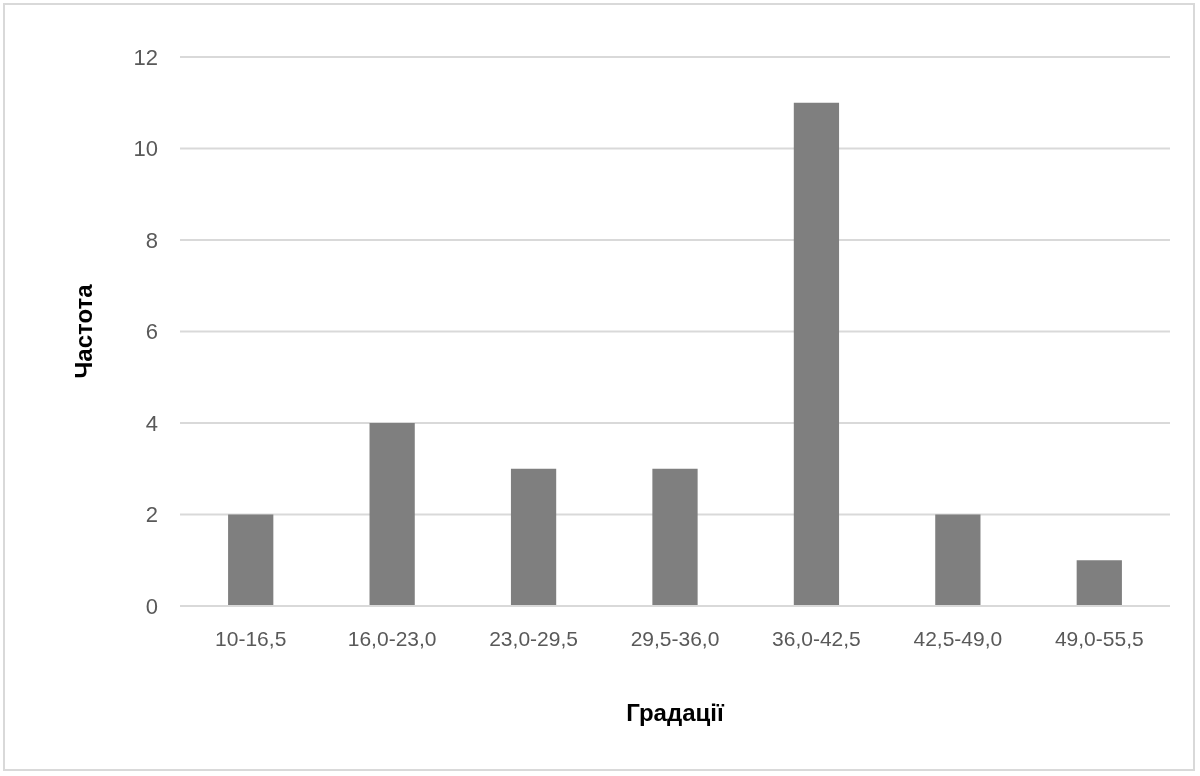 The width and height of the screenshot is (1200, 776). Describe the element at coordinates (145, 57) in the screenshot. I see `y-tick-label: 12` at that location.